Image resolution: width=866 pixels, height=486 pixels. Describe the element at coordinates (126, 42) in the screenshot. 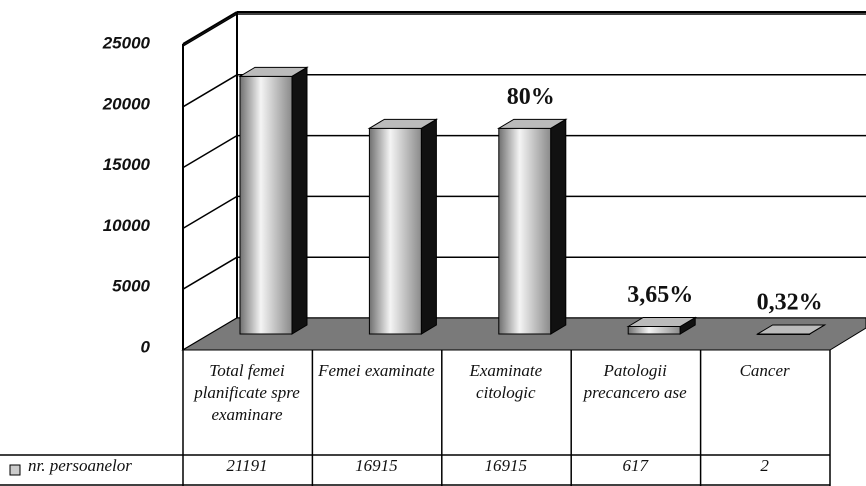

I see `y-tick-label: 25000` at that location.